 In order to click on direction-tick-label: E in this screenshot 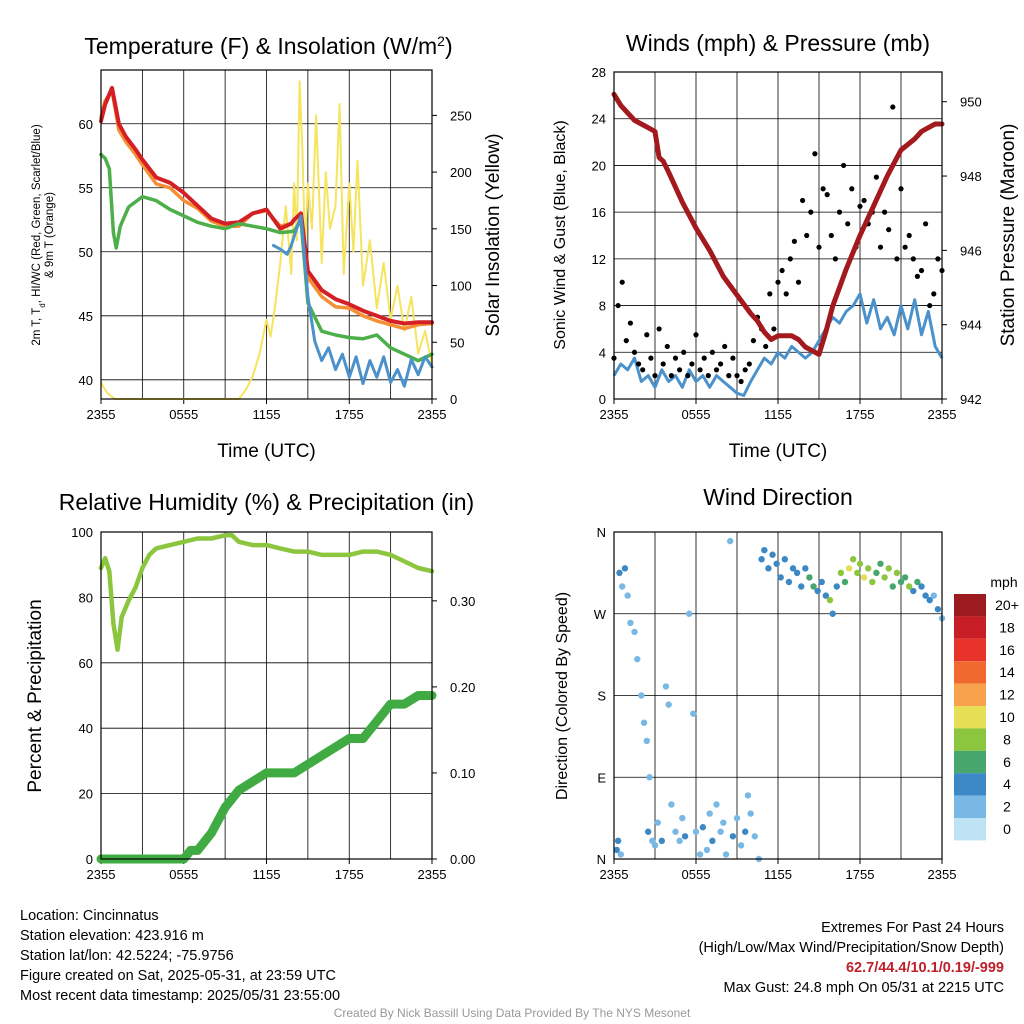, I will do `click(601, 777)`.